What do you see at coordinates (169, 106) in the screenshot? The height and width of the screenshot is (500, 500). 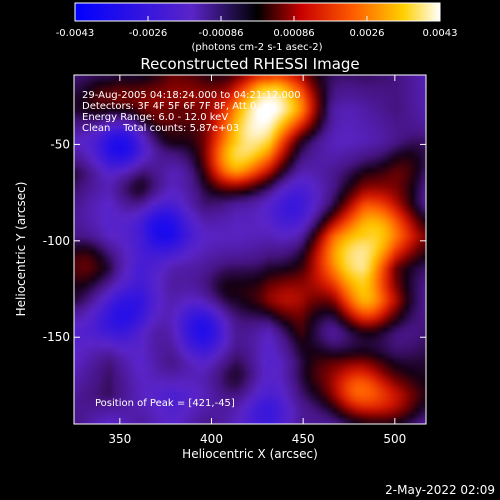 I see `annotation-detectors: Detectors: 3F 4F 5F 6F 7F 8F, Att 0` at bounding box center [169, 106].